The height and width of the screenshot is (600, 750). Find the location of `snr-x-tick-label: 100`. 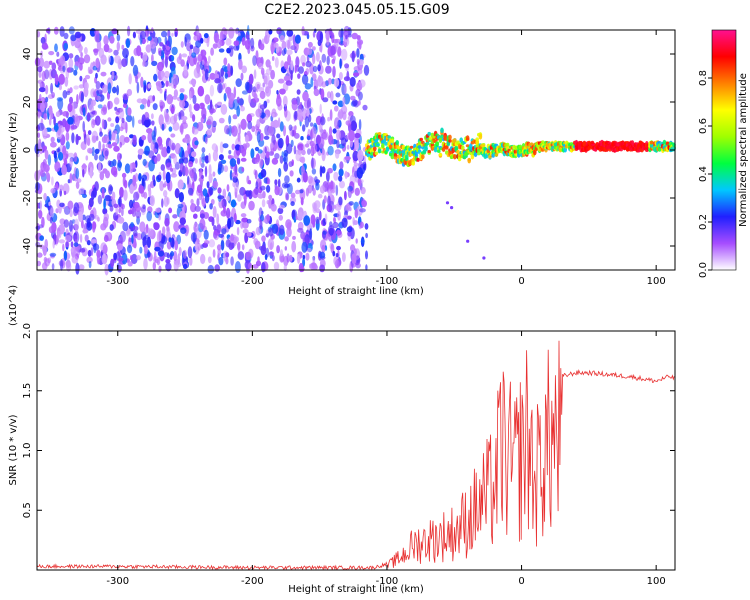

snr-x-tick-label: 100 is located at coordinates (656, 581).